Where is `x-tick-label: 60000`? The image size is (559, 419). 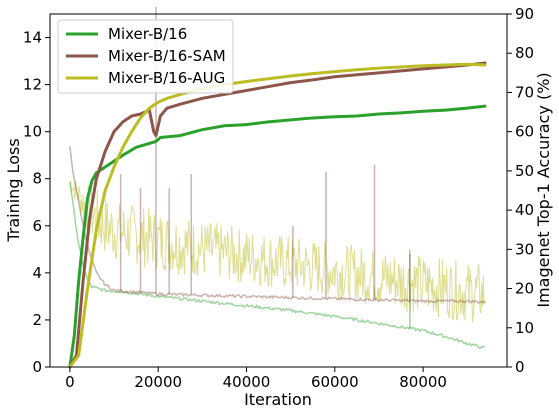
x-tick-label: 60000 is located at coordinates (335, 382).